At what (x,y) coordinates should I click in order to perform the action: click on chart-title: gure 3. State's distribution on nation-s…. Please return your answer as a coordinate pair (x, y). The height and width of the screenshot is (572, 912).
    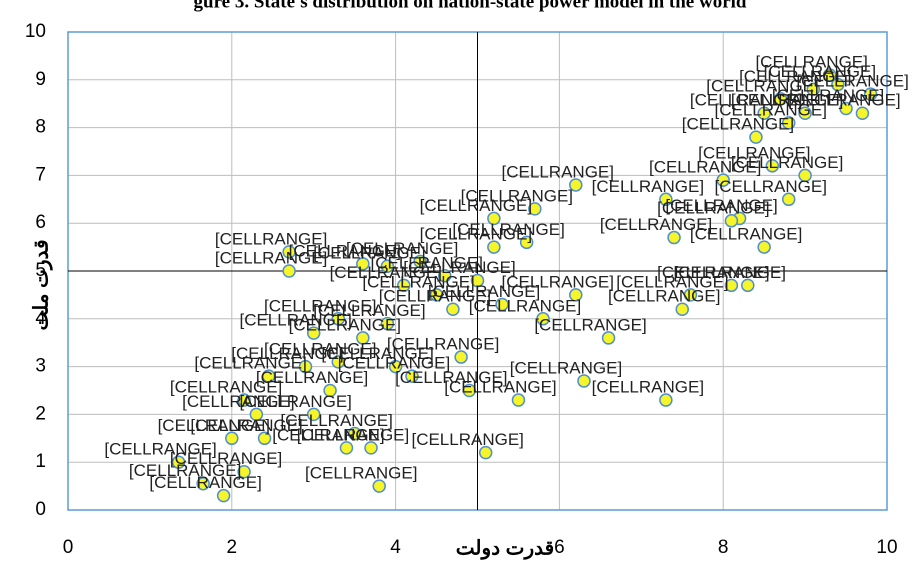
    Looking at the image, I should click on (470, 6).